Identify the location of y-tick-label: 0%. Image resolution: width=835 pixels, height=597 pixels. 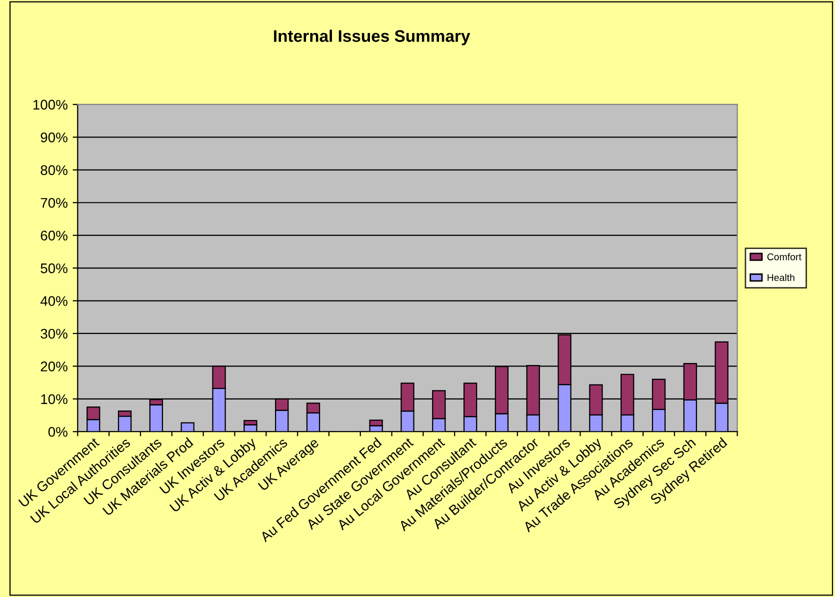
(58, 431).